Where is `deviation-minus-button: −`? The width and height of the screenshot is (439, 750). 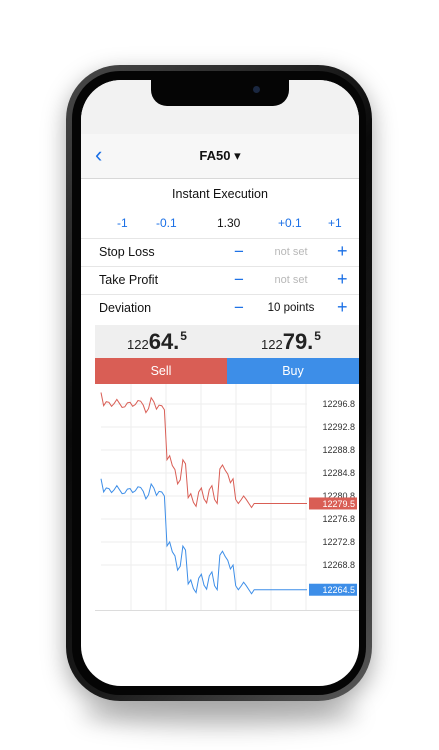 deviation-minus-button: − is located at coordinates (239, 307).